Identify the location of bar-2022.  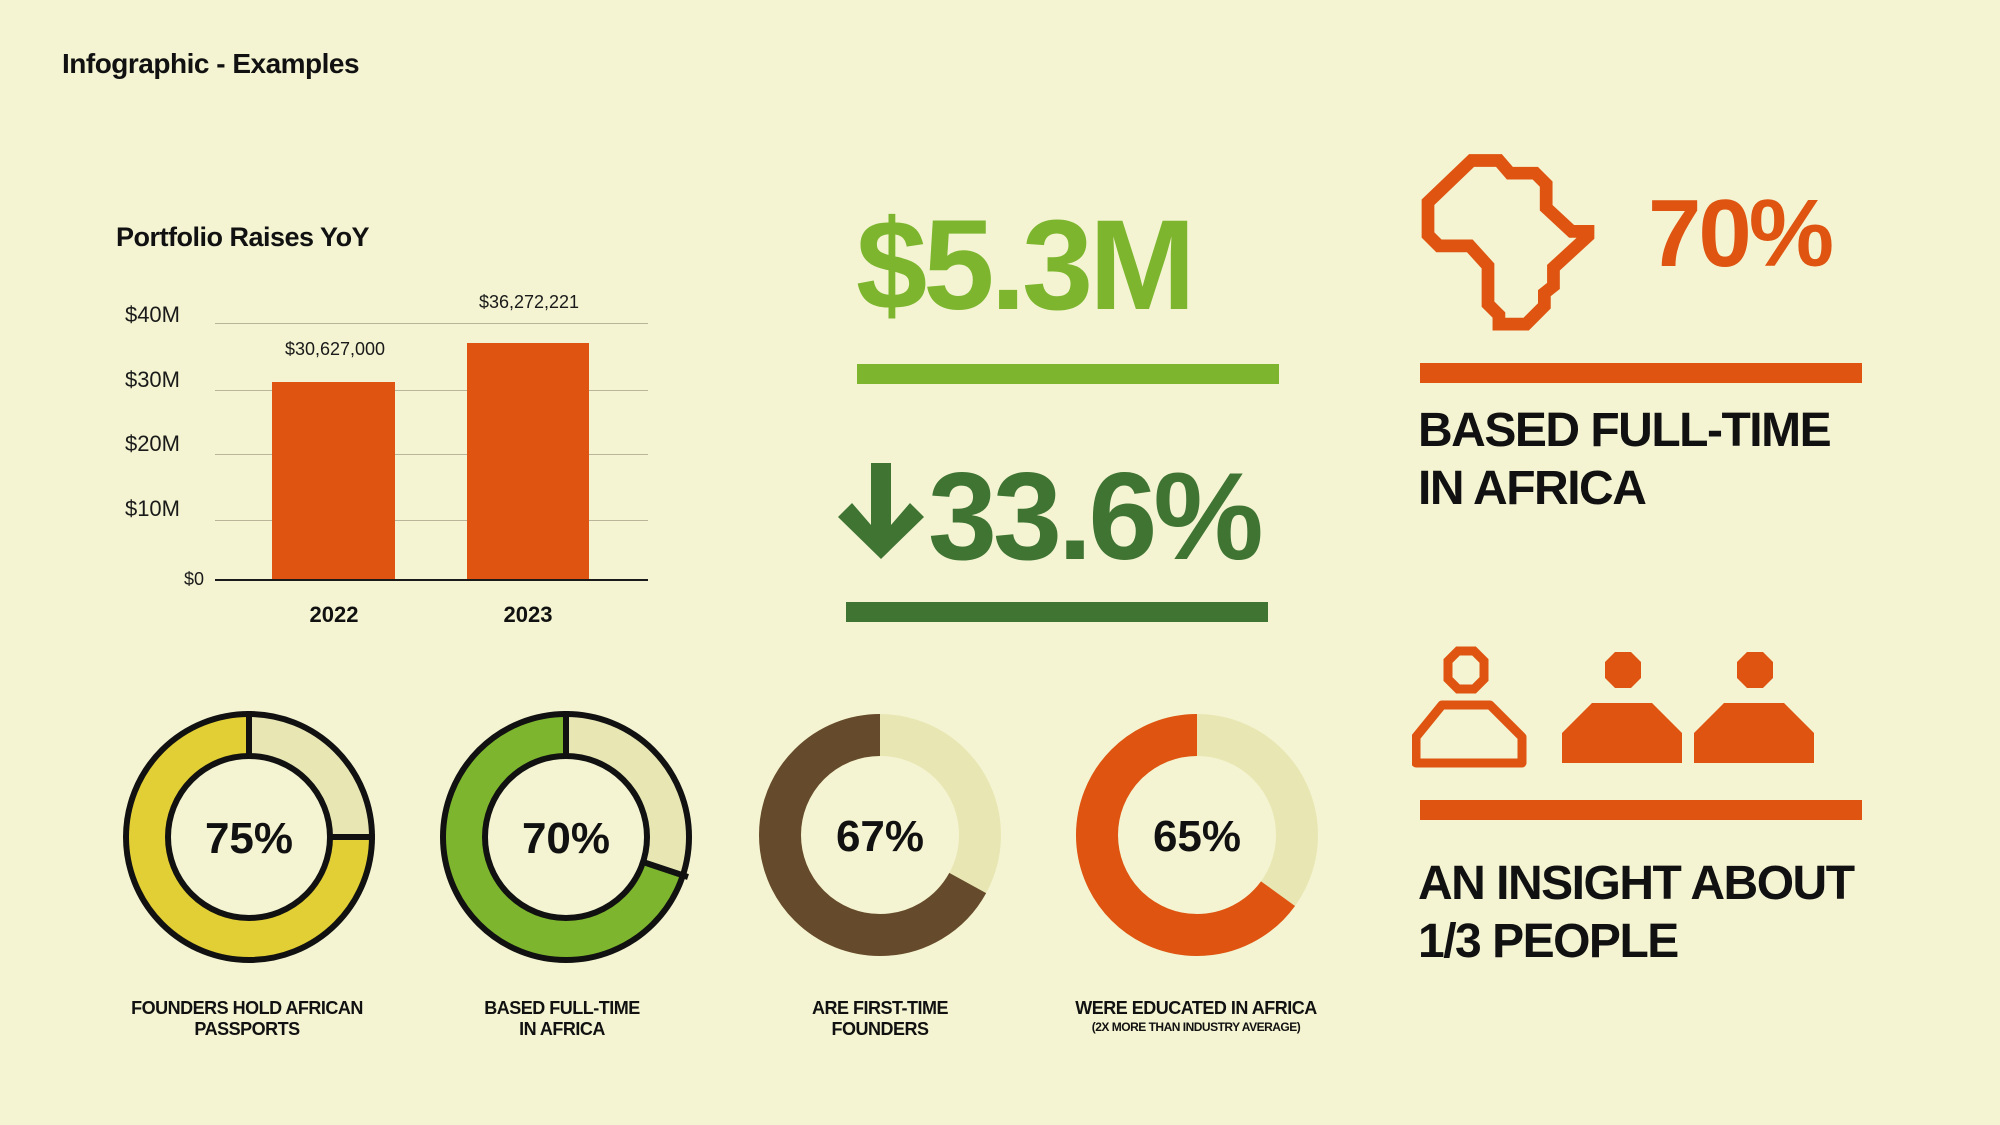
(333, 481).